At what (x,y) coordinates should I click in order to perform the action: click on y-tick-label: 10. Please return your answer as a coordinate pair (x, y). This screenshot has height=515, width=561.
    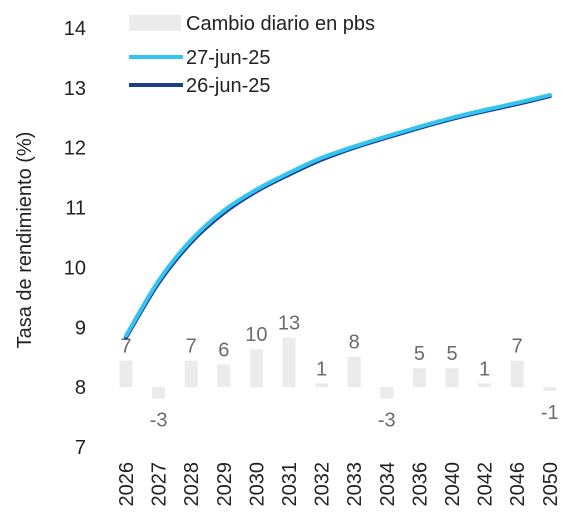
    Looking at the image, I should click on (75, 268).